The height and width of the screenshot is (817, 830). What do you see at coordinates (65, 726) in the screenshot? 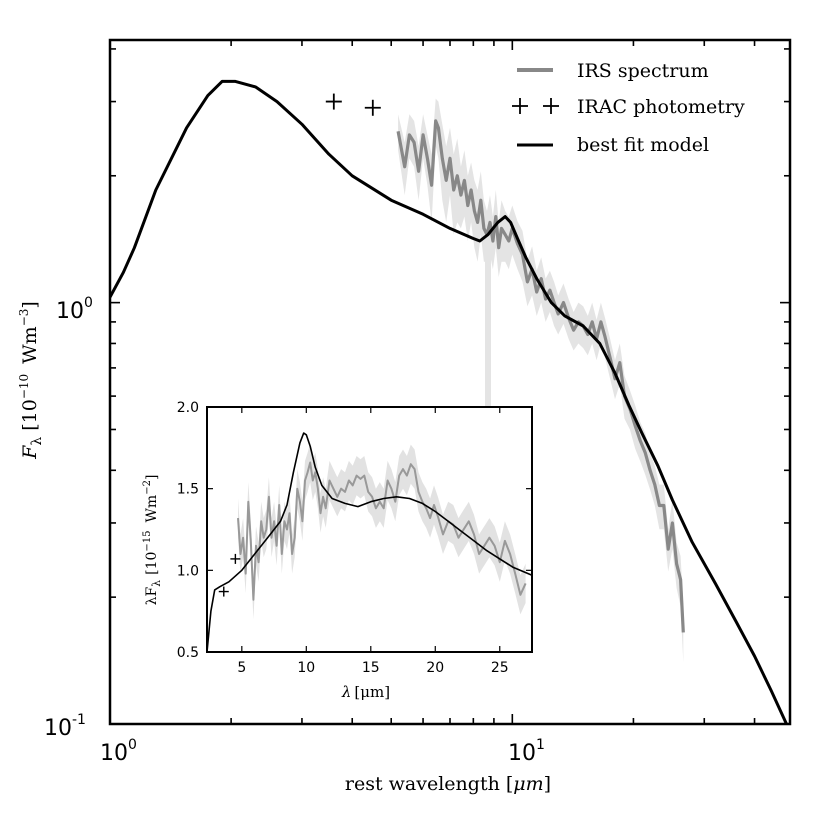
I see `y-tick-label-0.1: 10⁻¹` at bounding box center [65, 726].